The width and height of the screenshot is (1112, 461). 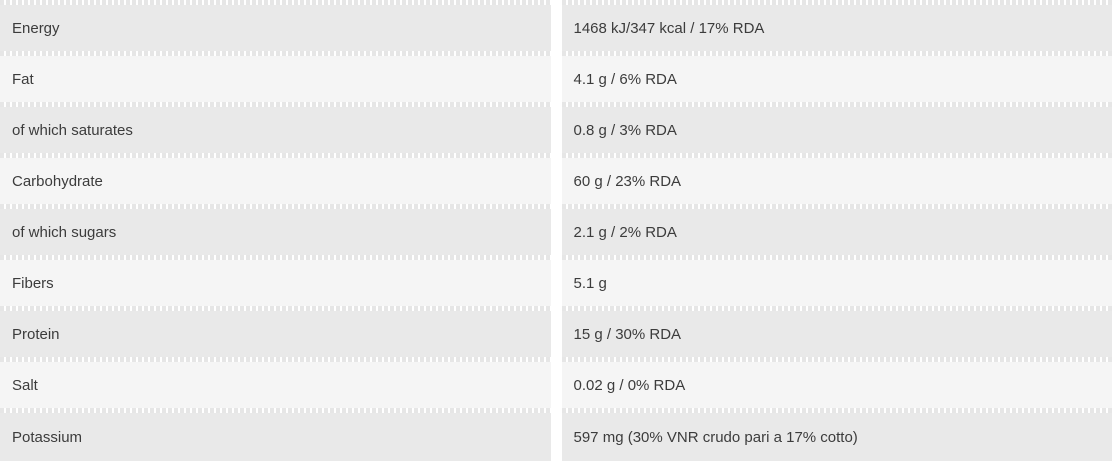 I want to click on table-row: of which sugars 2.1 g / 2% RDA, so click(x=556, y=232).